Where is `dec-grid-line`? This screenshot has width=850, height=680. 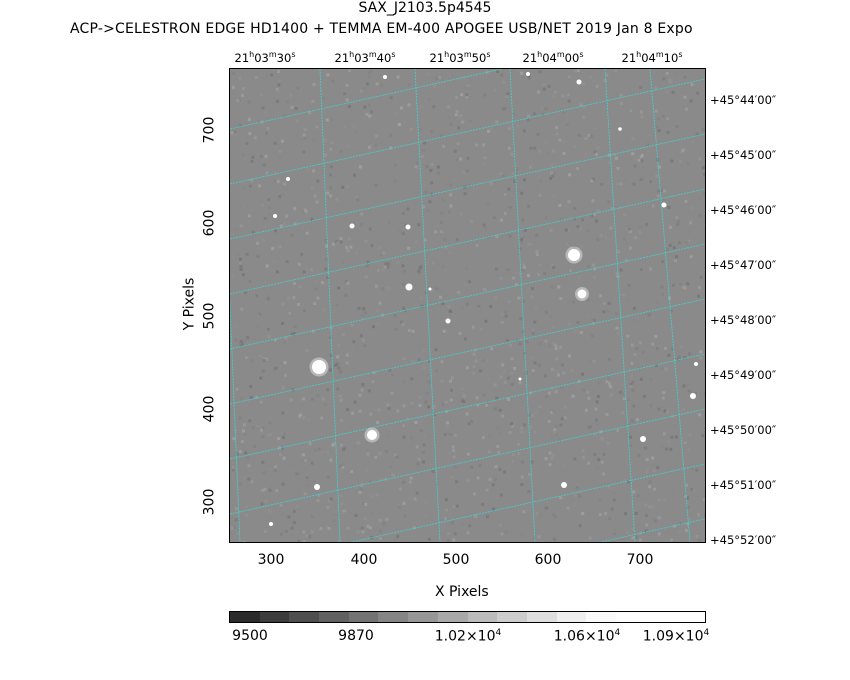 dec-grid-line is located at coordinates (527, 502).